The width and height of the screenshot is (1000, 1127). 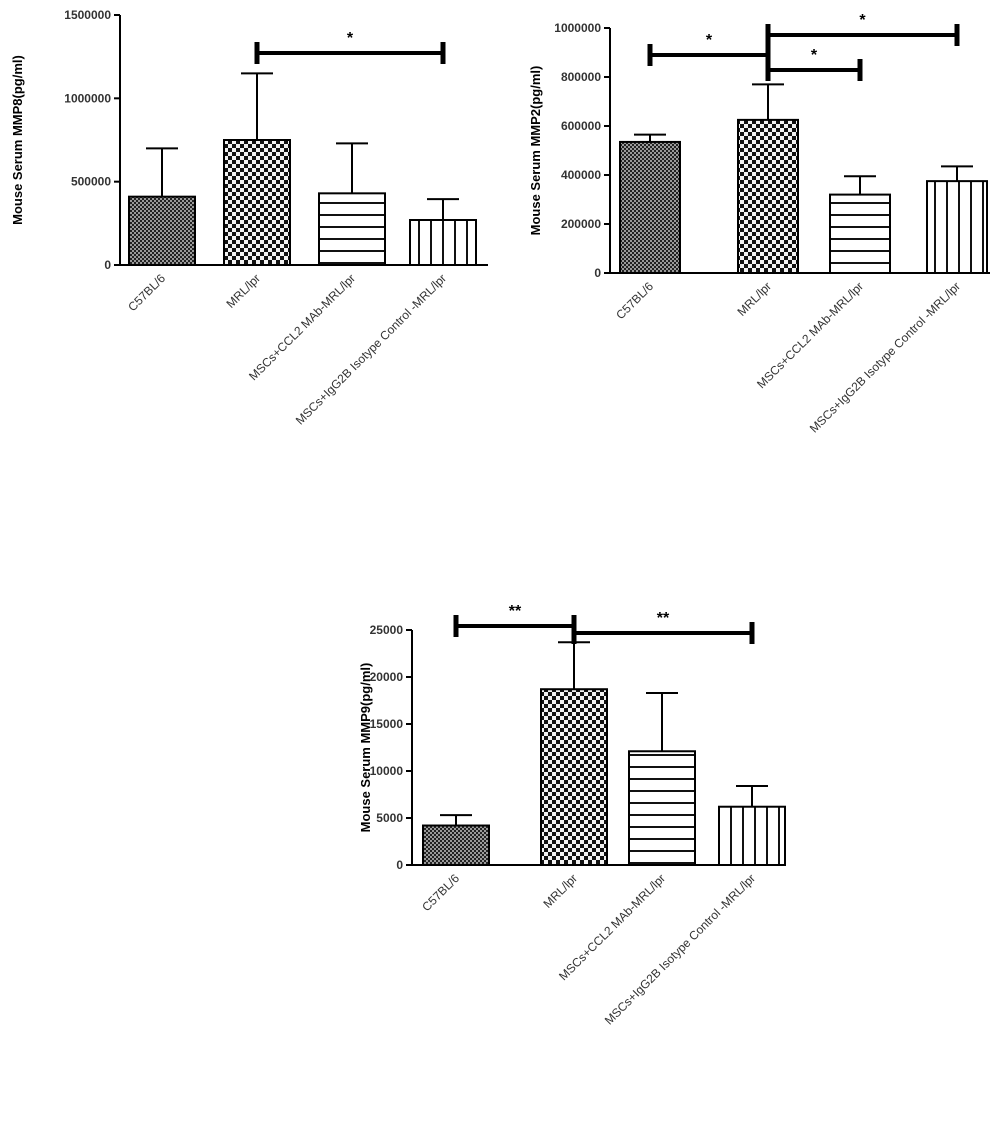 I want to click on y-tick-label: 200000, so click(x=581, y=224).